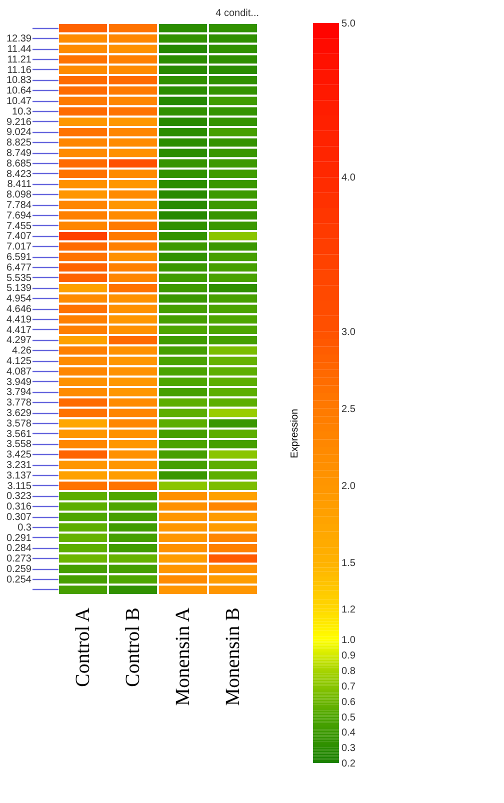  What do you see at coordinates (349, 332) in the screenshot?
I see `color-bar-label: 3.0` at bounding box center [349, 332].